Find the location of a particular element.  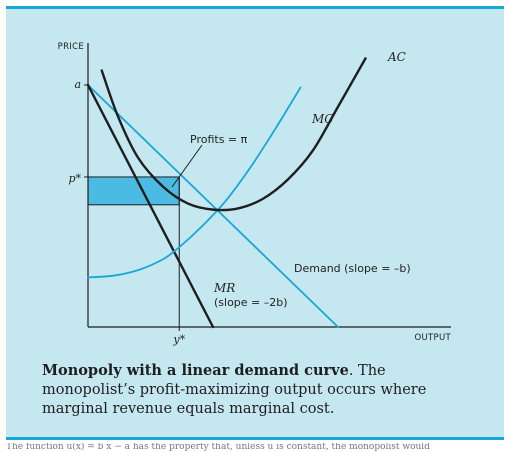

ac-label: AC is located at coordinates (396, 57).